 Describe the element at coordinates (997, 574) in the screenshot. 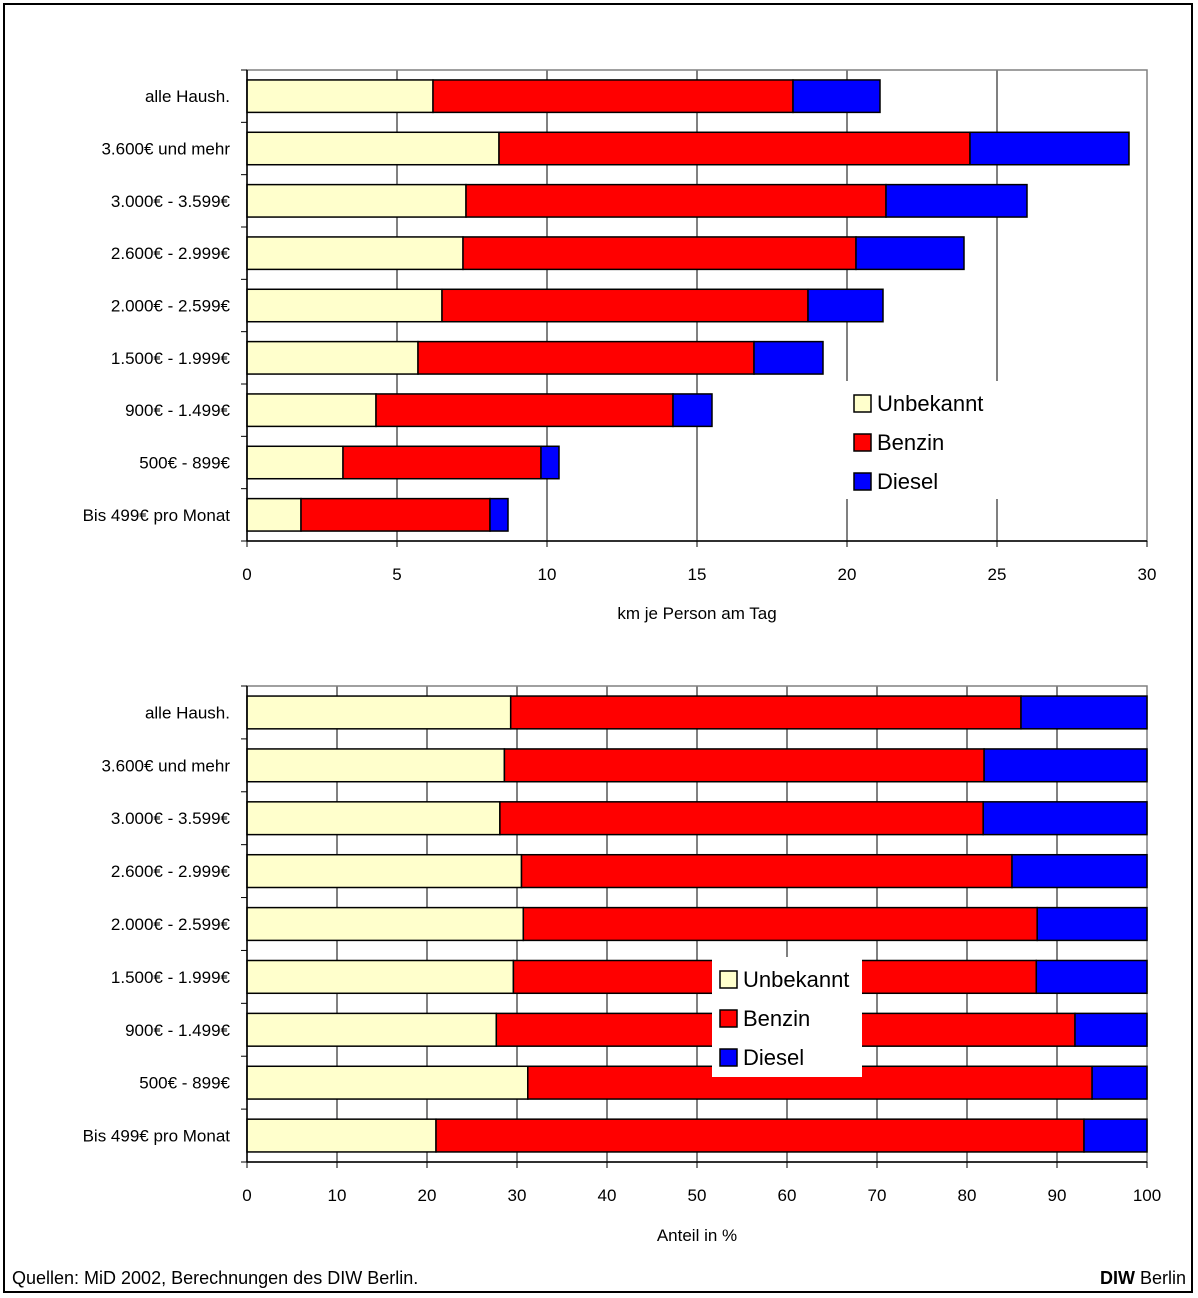

I see `x-tick-label: 25` at that location.